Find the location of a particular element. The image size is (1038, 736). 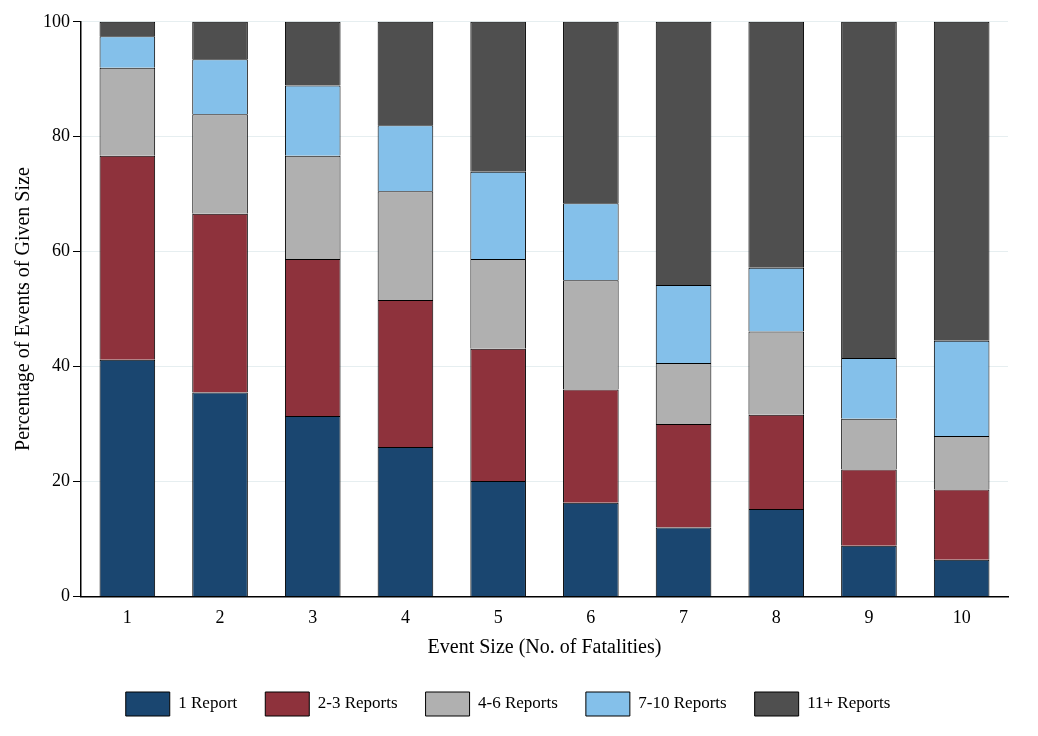

y-axis-title: Percentage of Events of Given Size is located at coordinates (23, 309).